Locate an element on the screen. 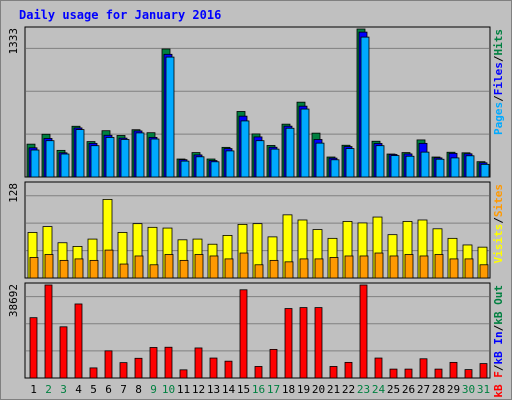 The height and width of the screenshot is (404, 512). day-label: 20 is located at coordinates (318, 389).